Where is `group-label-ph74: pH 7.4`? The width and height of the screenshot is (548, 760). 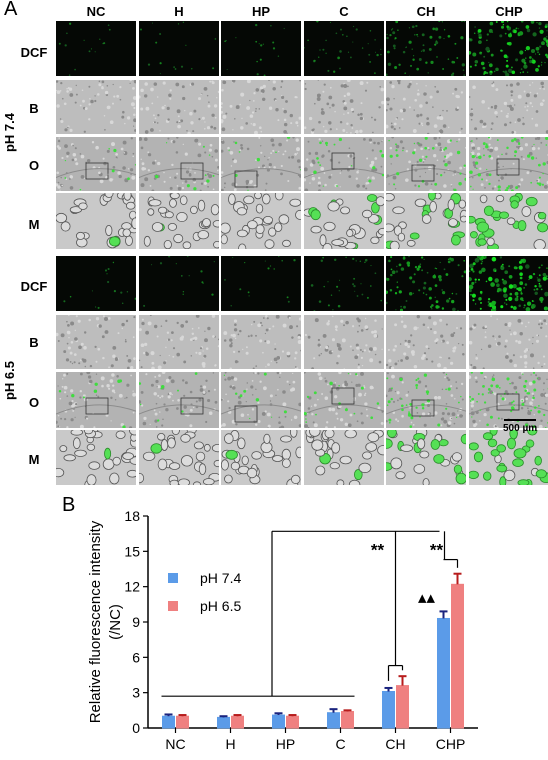 group-label-ph74: pH 7.4 is located at coordinates (10, 132).